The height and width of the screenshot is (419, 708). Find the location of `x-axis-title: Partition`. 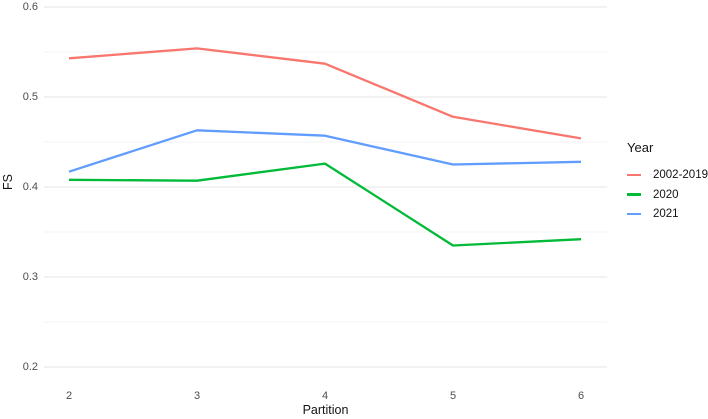

x-axis-title: Partition is located at coordinates (325, 410).